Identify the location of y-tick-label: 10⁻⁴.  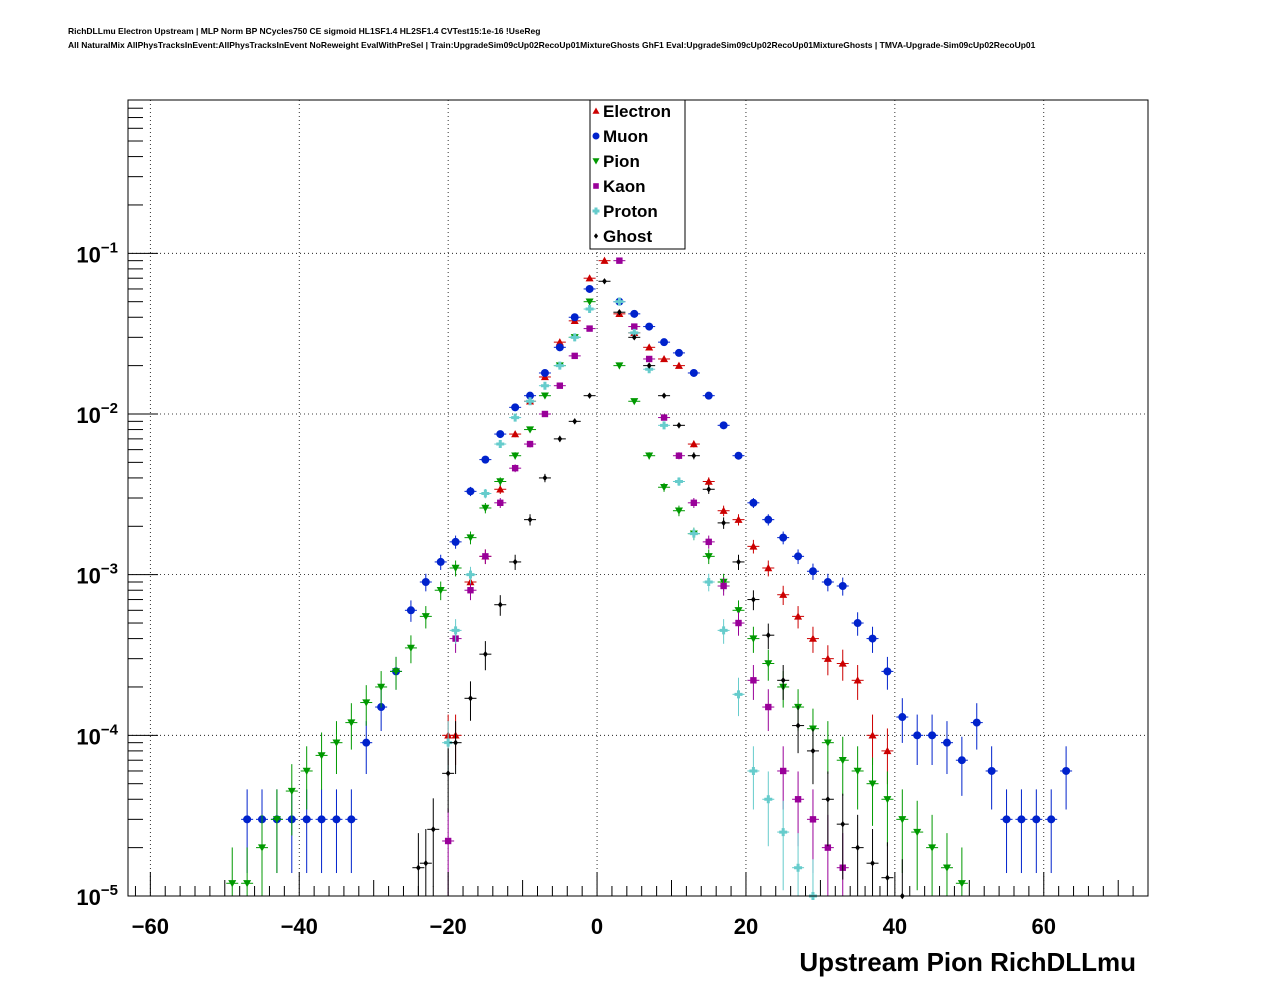
(97, 735).